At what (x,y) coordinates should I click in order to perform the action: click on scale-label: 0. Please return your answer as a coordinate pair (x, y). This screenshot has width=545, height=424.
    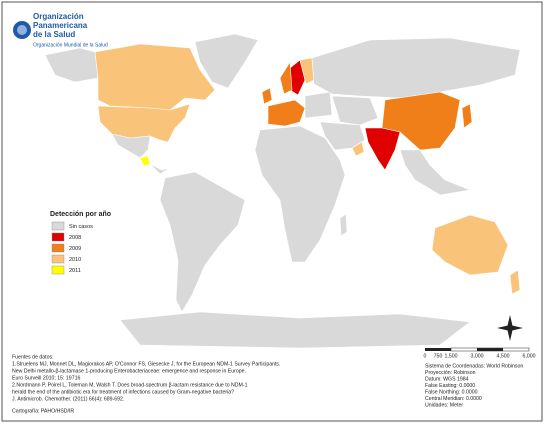
    Looking at the image, I should click on (425, 356).